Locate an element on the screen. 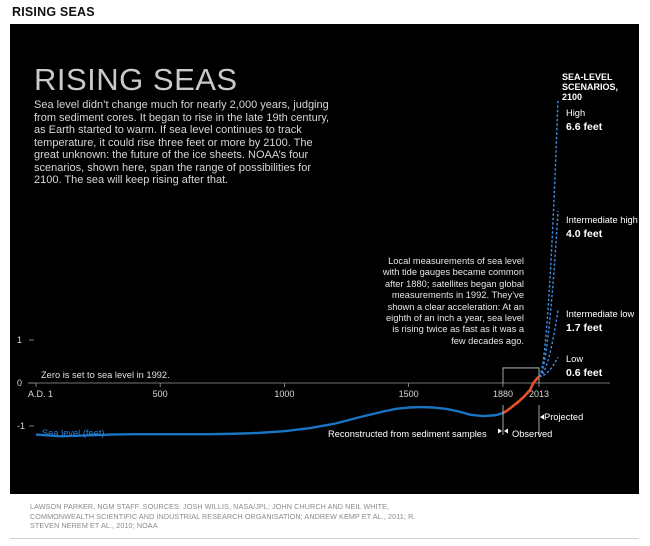 Image resolution: width=650 pixels, height=546 pixels. reconstructed-arrow is located at coordinates (500, 431).